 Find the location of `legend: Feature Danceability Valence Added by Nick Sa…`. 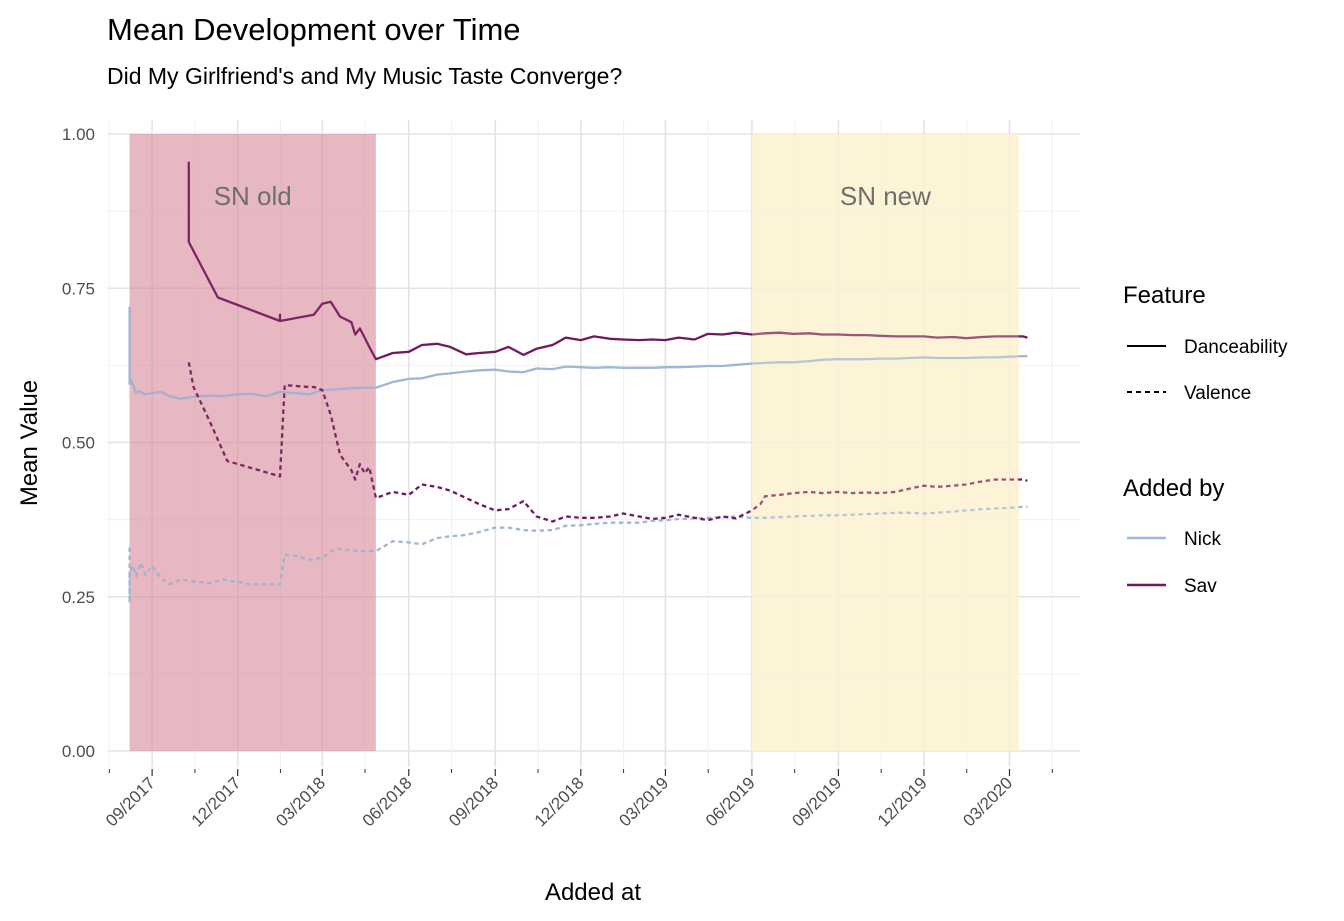

legend: Feature Danceability Valence Added by Nick Sa… is located at coordinates (1205, 439).